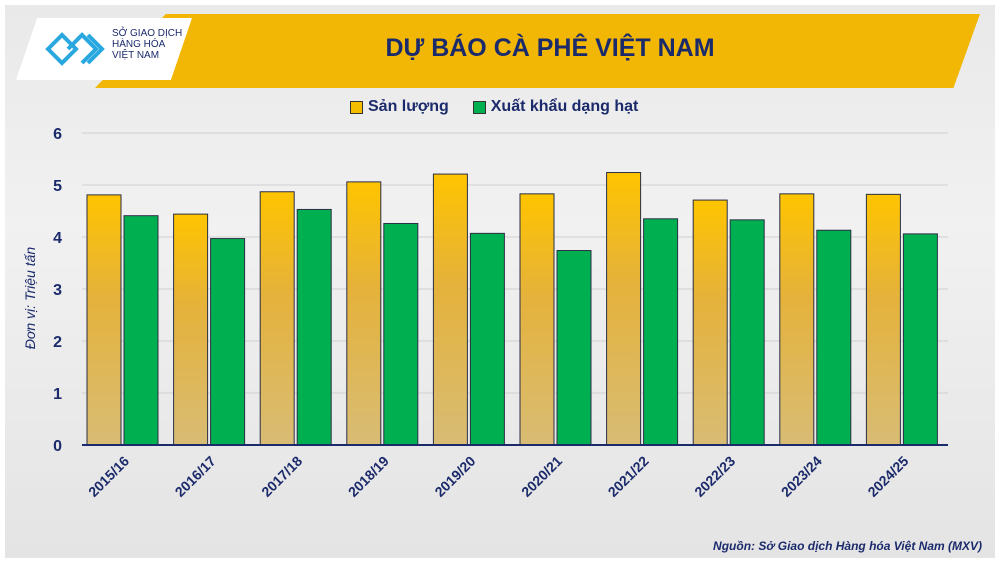 The width and height of the screenshot is (1000, 563). I want to click on x-tick-label: 2015/16, so click(108, 476).